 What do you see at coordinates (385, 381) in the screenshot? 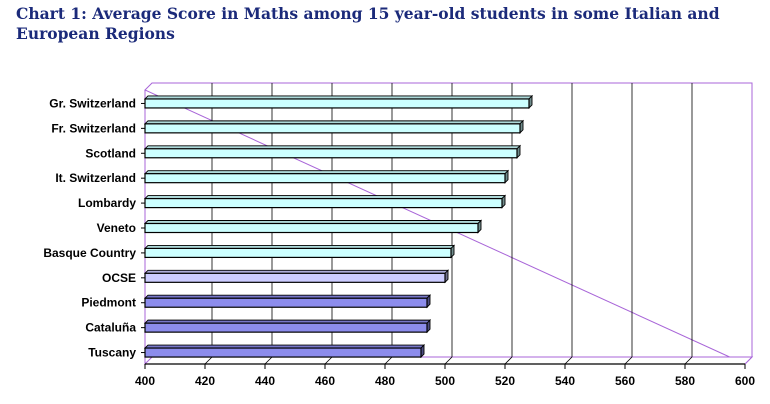
I see `x-tick-label: 480` at bounding box center [385, 381].